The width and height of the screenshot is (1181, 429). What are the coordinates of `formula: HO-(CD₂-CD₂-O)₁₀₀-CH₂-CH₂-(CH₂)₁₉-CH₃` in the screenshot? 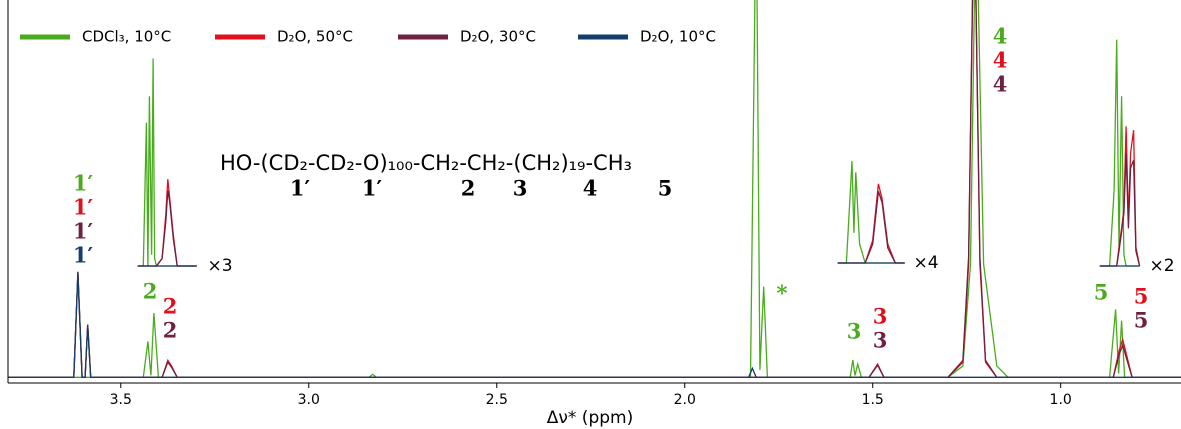 It's located at (426, 163).